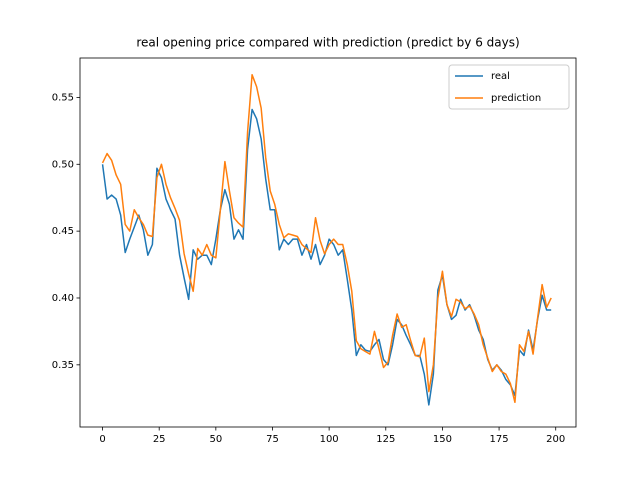  I want to click on x-tick-label: 50, so click(215, 439).